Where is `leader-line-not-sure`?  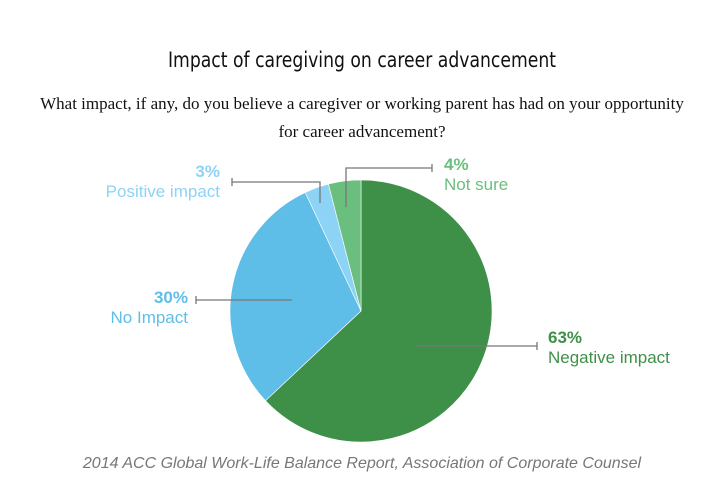
leader-line-not-sure is located at coordinates (388, 187).